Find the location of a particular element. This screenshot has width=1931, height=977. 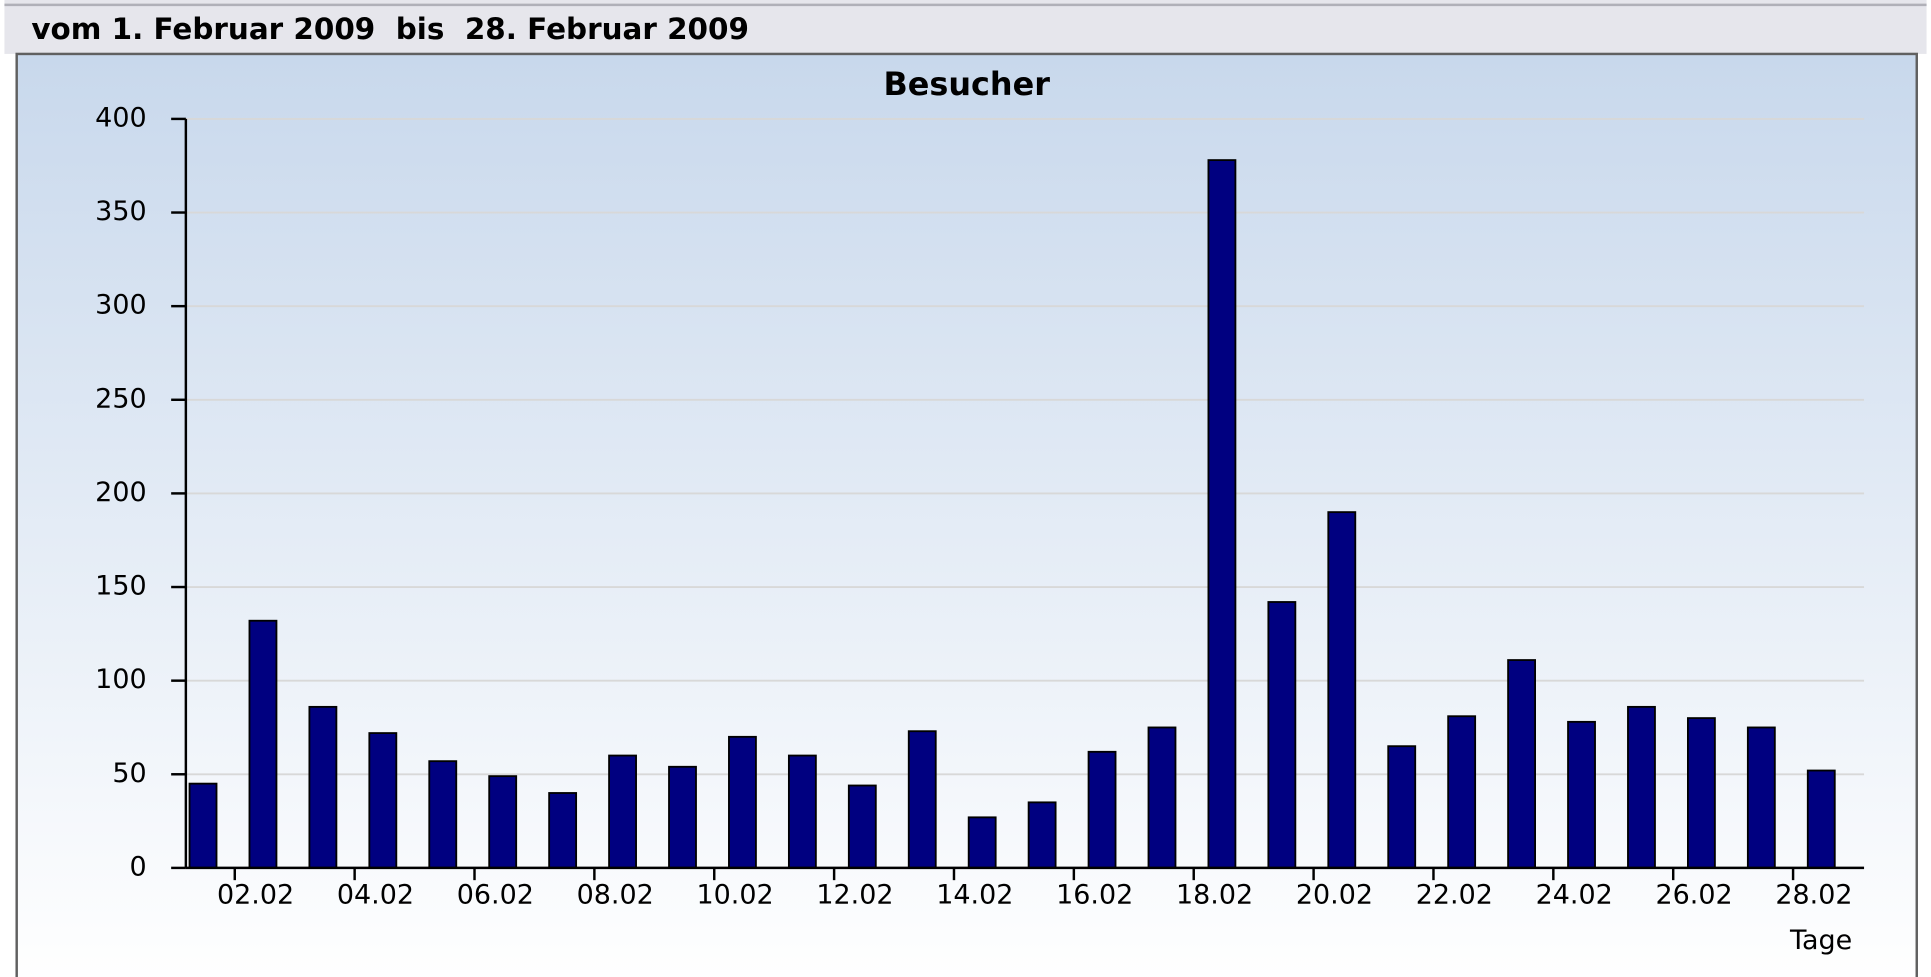

x-tick-label: 12.02 is located at coordinates (854, 895).